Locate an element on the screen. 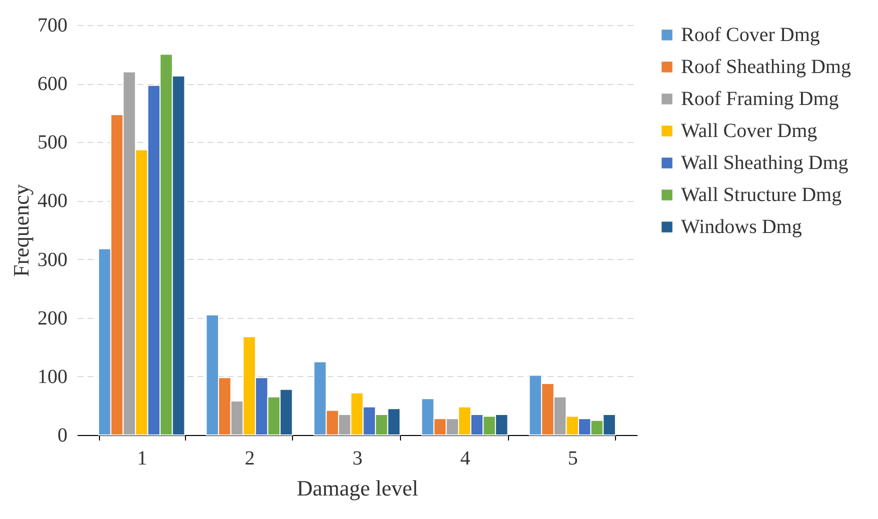  y-tick-label: 400 is located at coordinates (53, 201).